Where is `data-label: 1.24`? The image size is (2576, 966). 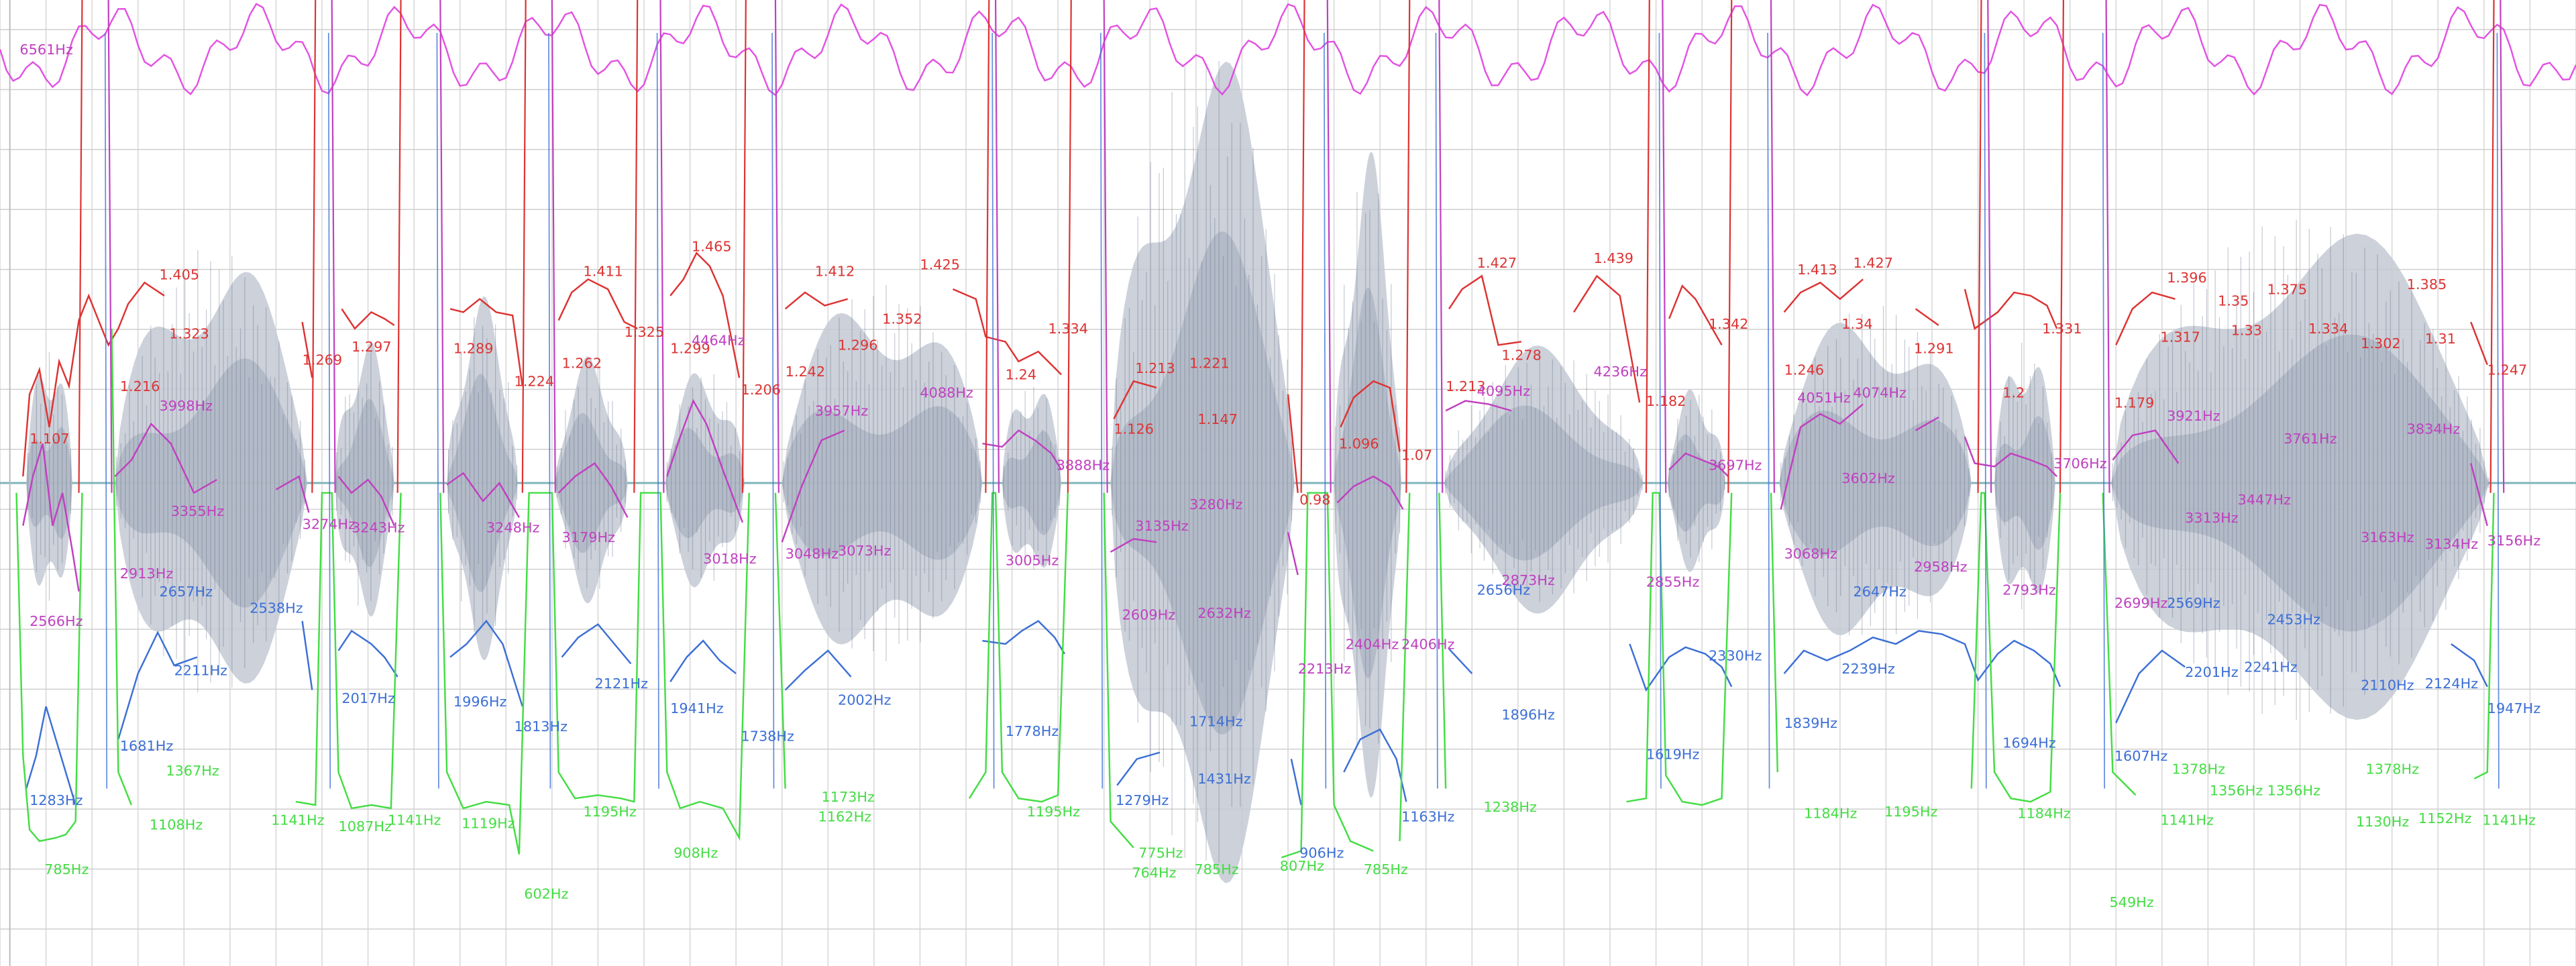 data-label: 1.24 is located at coordinates (1021, 375).